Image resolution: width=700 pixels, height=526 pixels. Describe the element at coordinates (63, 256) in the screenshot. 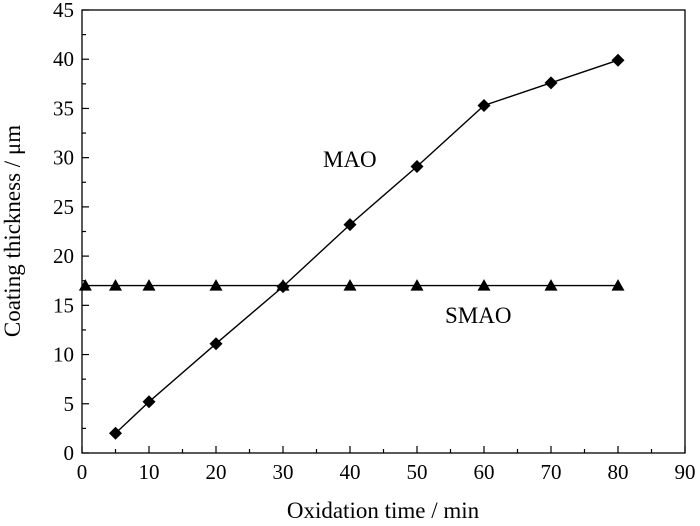

I see `y-tick-label: 20` at that location.